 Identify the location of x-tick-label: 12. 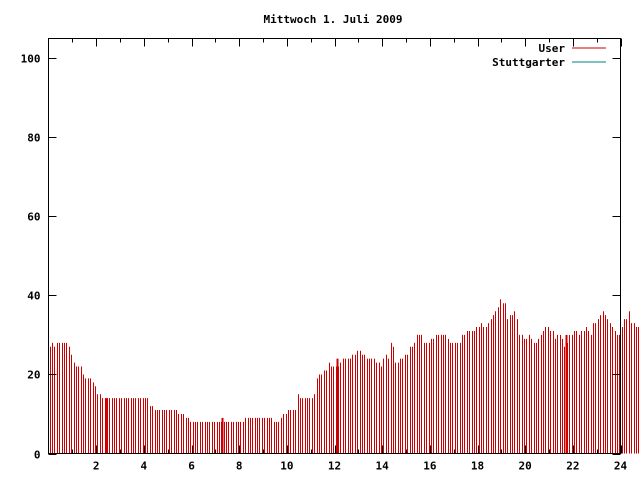
(334, 466).